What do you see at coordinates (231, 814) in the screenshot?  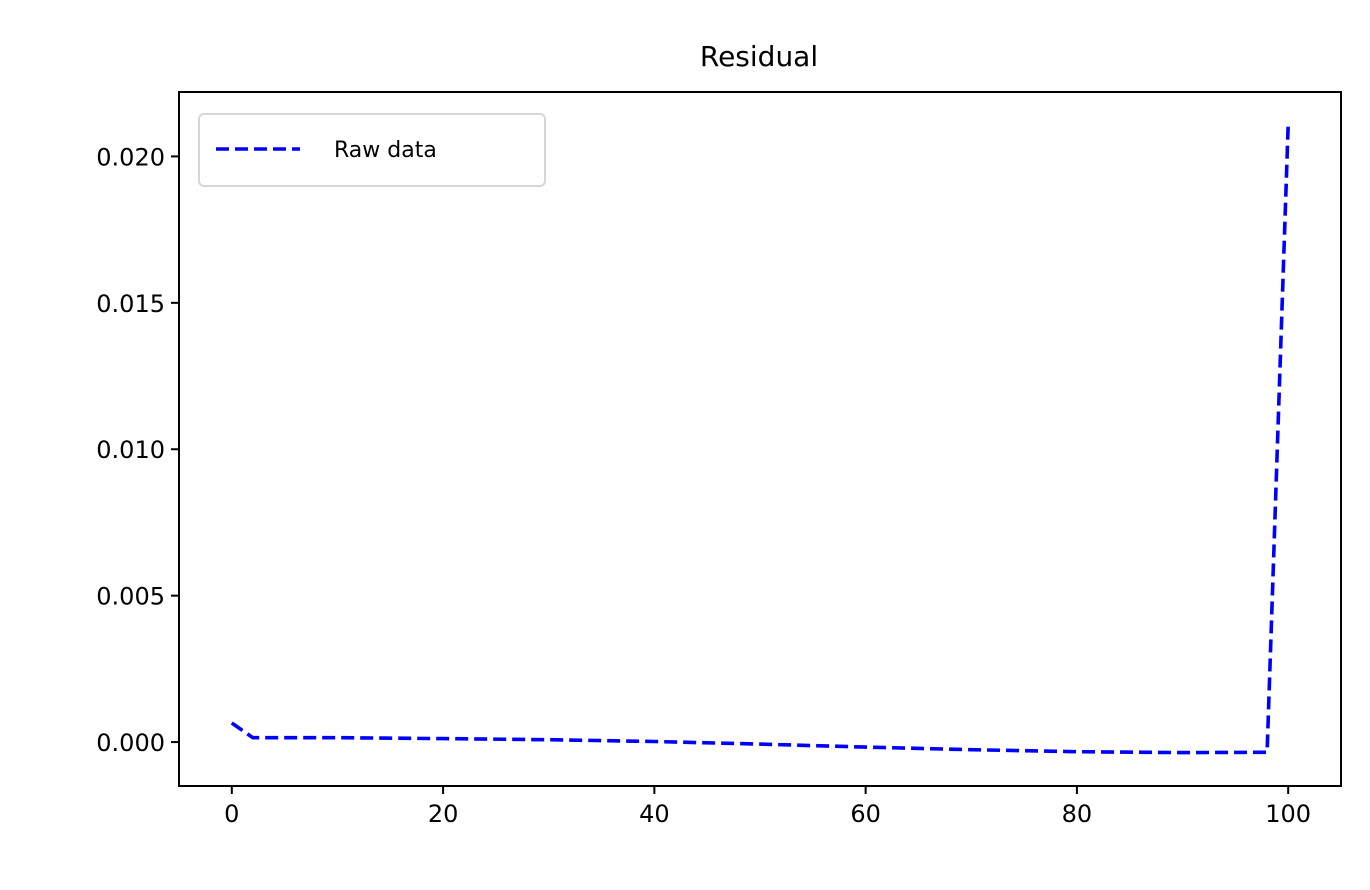 I see `x-tick-label: 0` at bounding box center [231, 814].